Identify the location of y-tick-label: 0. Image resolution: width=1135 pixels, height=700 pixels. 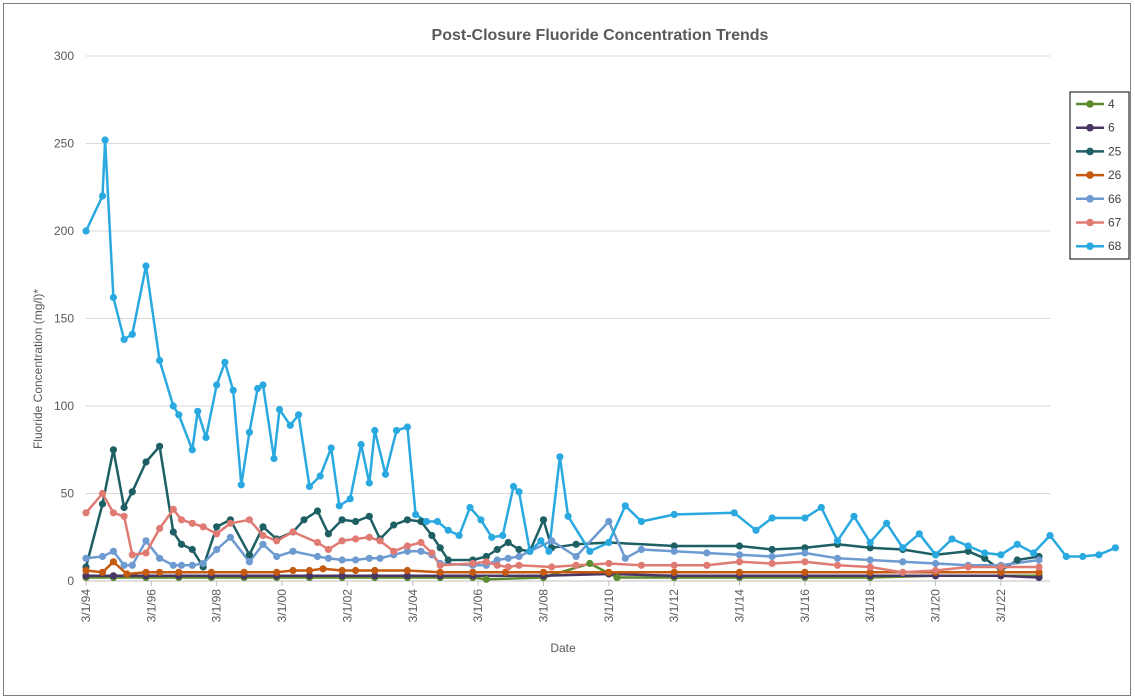
(70, 581).